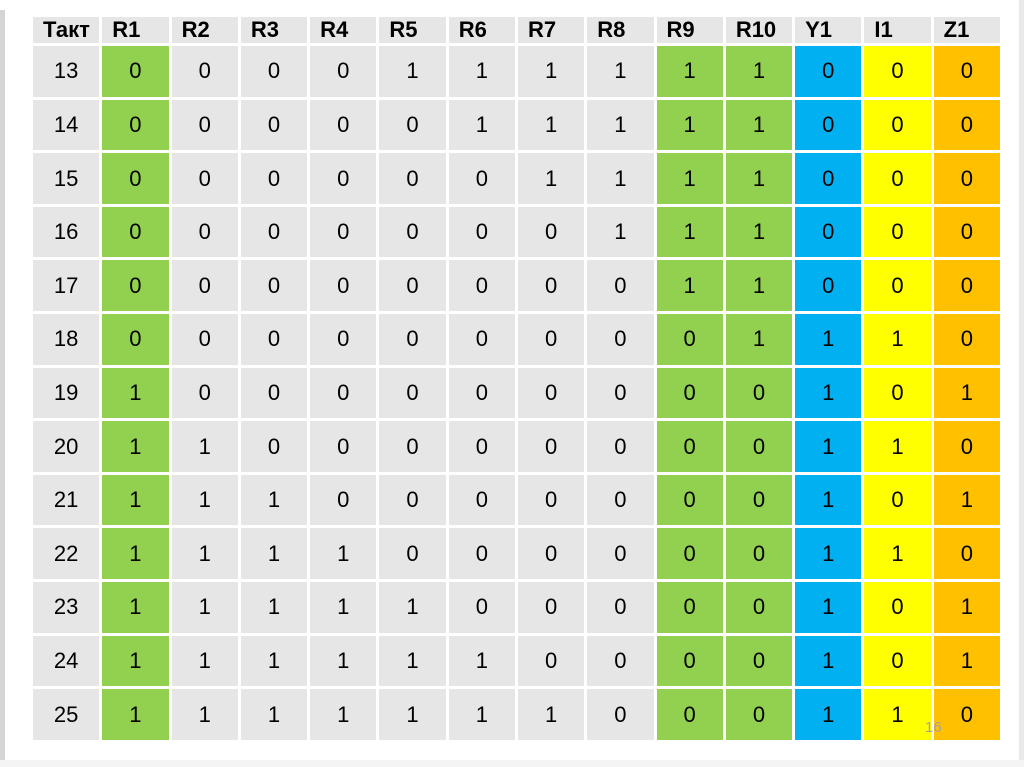  What do you see at coordinates (516, 714) in the screenshot?
I see `table-row: 25 1 1 1 1 1 1 1 0 0 0 1 1 0` at bounding box center [516, 714].